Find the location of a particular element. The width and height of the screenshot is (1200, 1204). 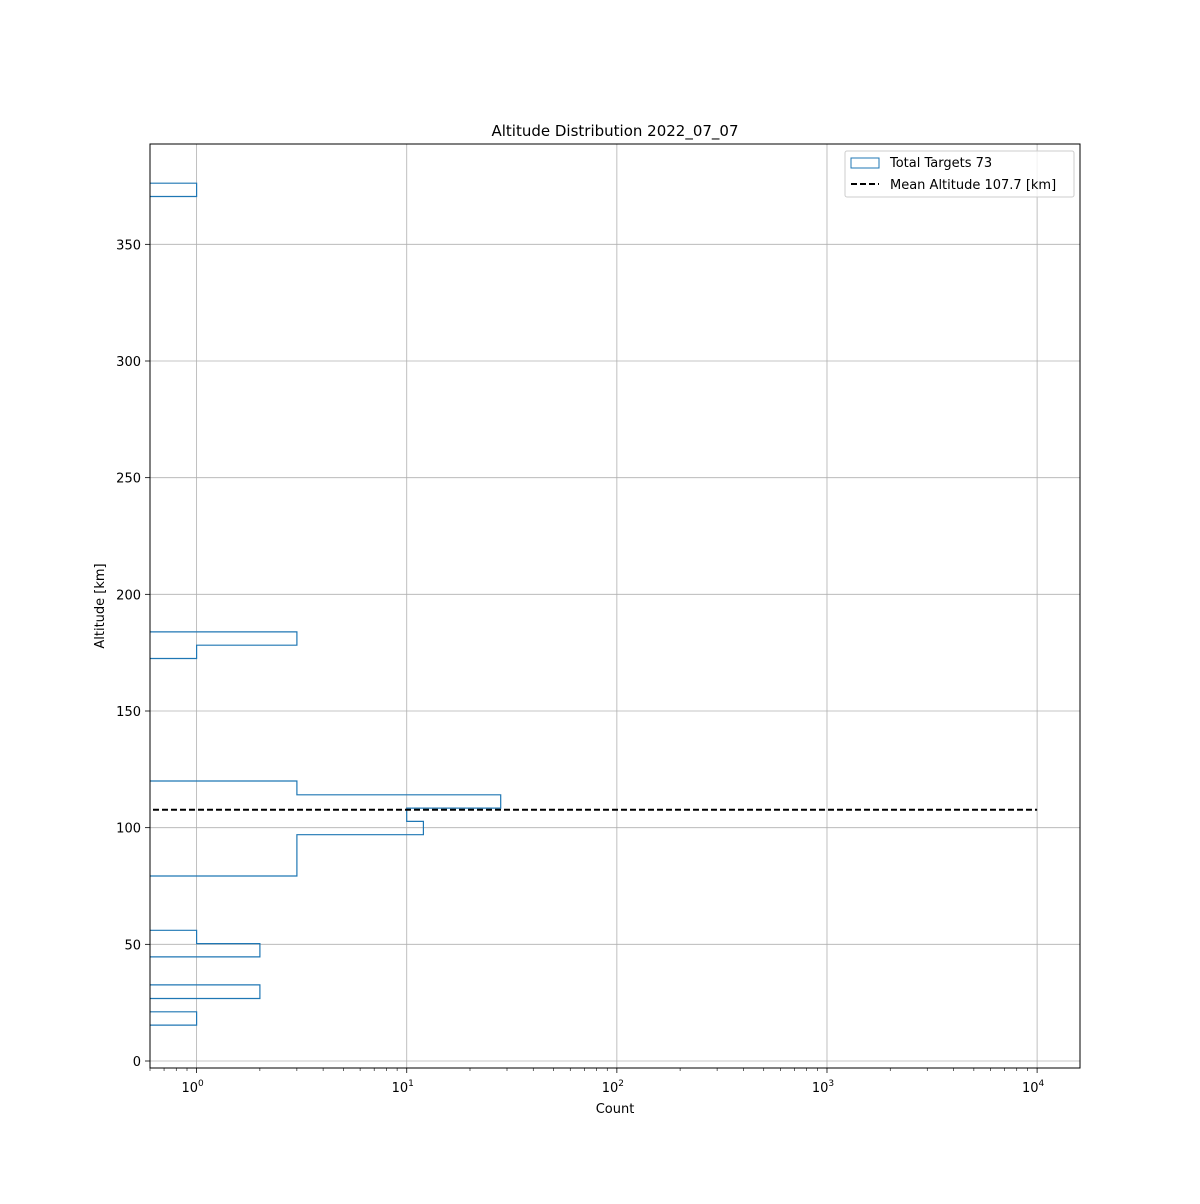

x-tick-label: 10² is located at coordinates (613, 1087).